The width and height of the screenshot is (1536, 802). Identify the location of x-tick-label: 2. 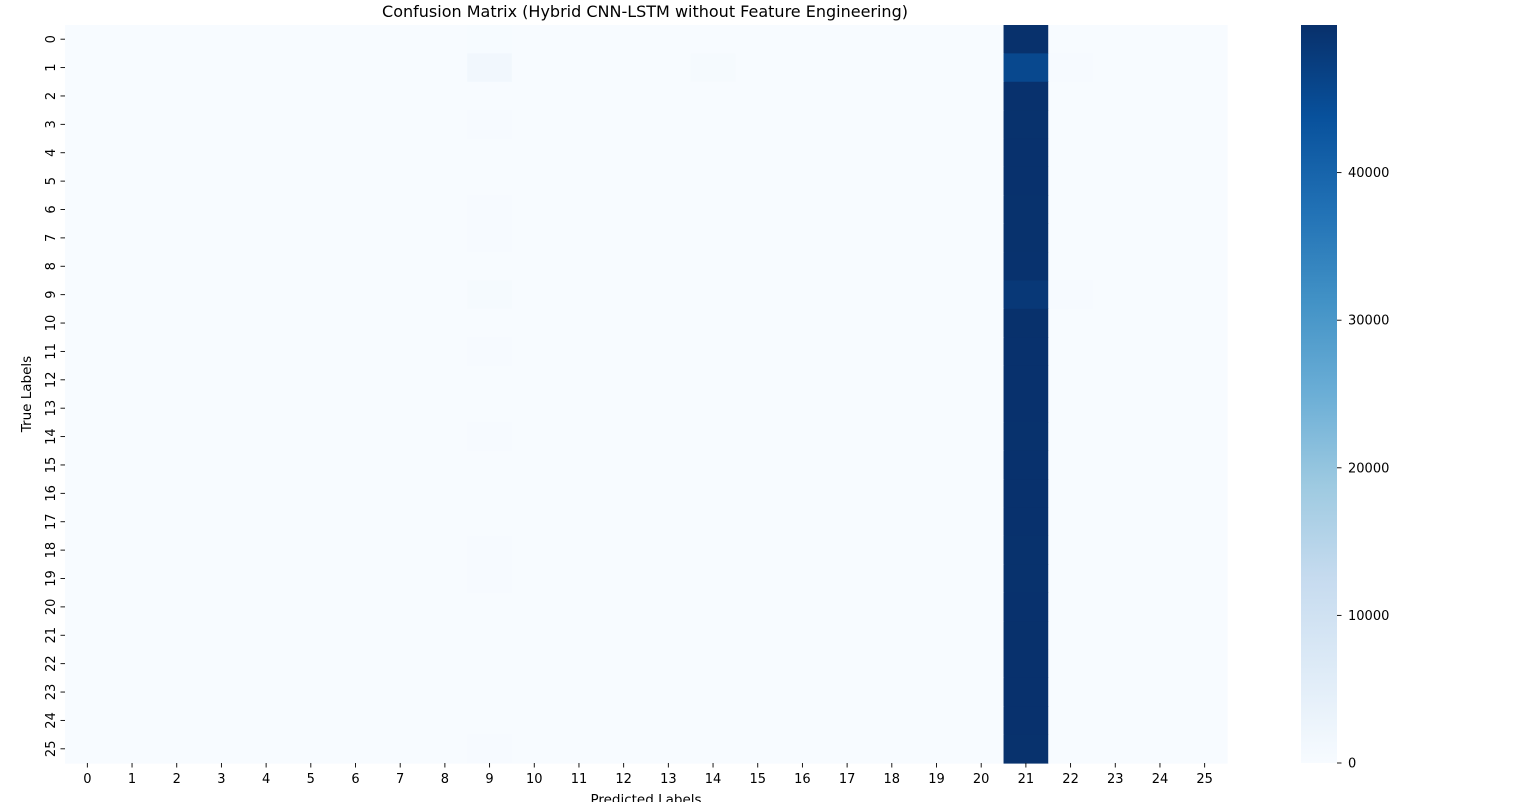
(177, 779).